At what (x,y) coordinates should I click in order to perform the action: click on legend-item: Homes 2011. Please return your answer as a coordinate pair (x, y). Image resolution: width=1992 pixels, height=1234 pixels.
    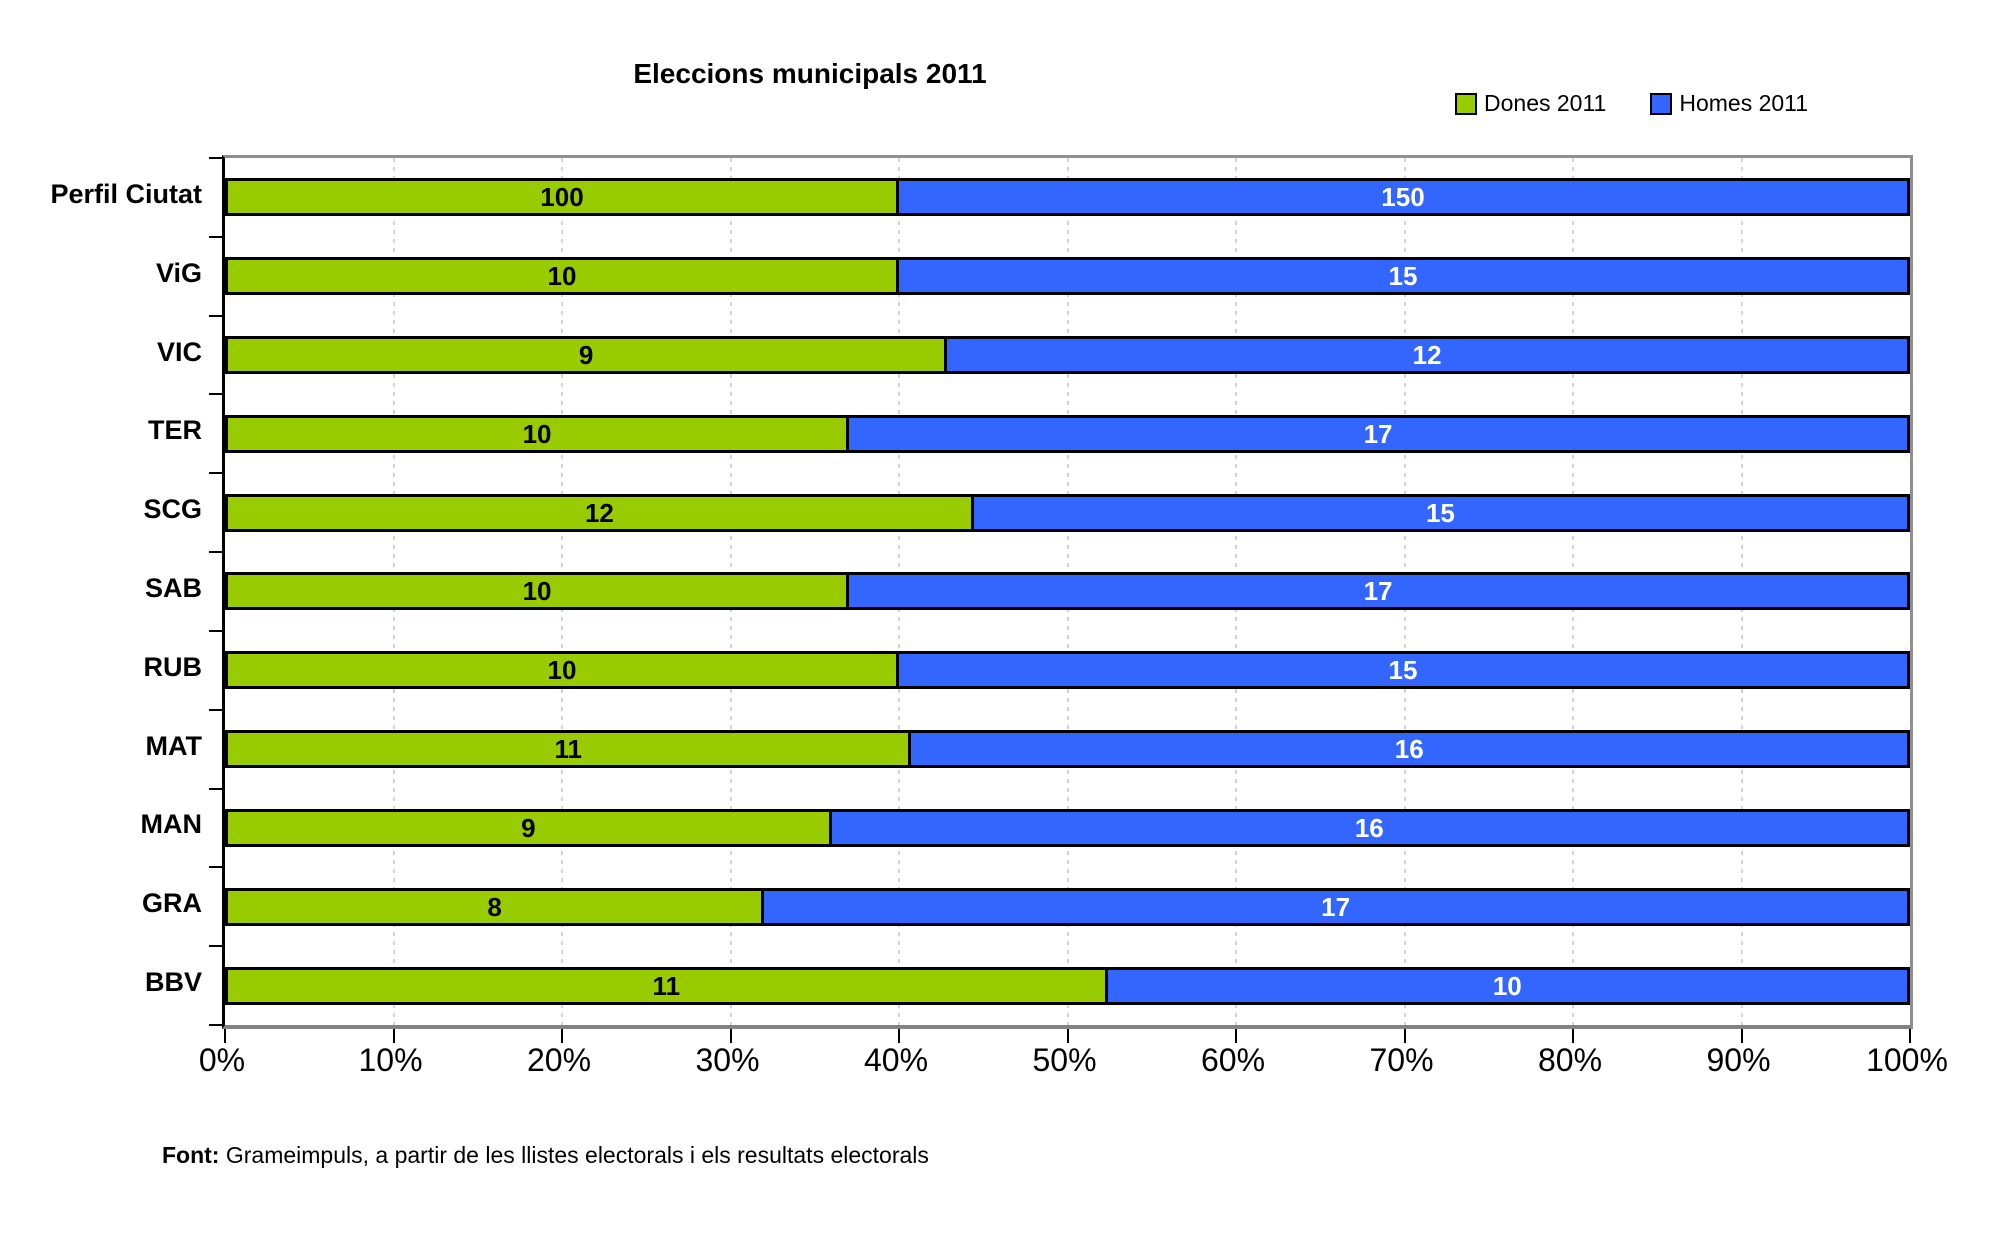
    Looking at the image, I should click on (1729, 103).